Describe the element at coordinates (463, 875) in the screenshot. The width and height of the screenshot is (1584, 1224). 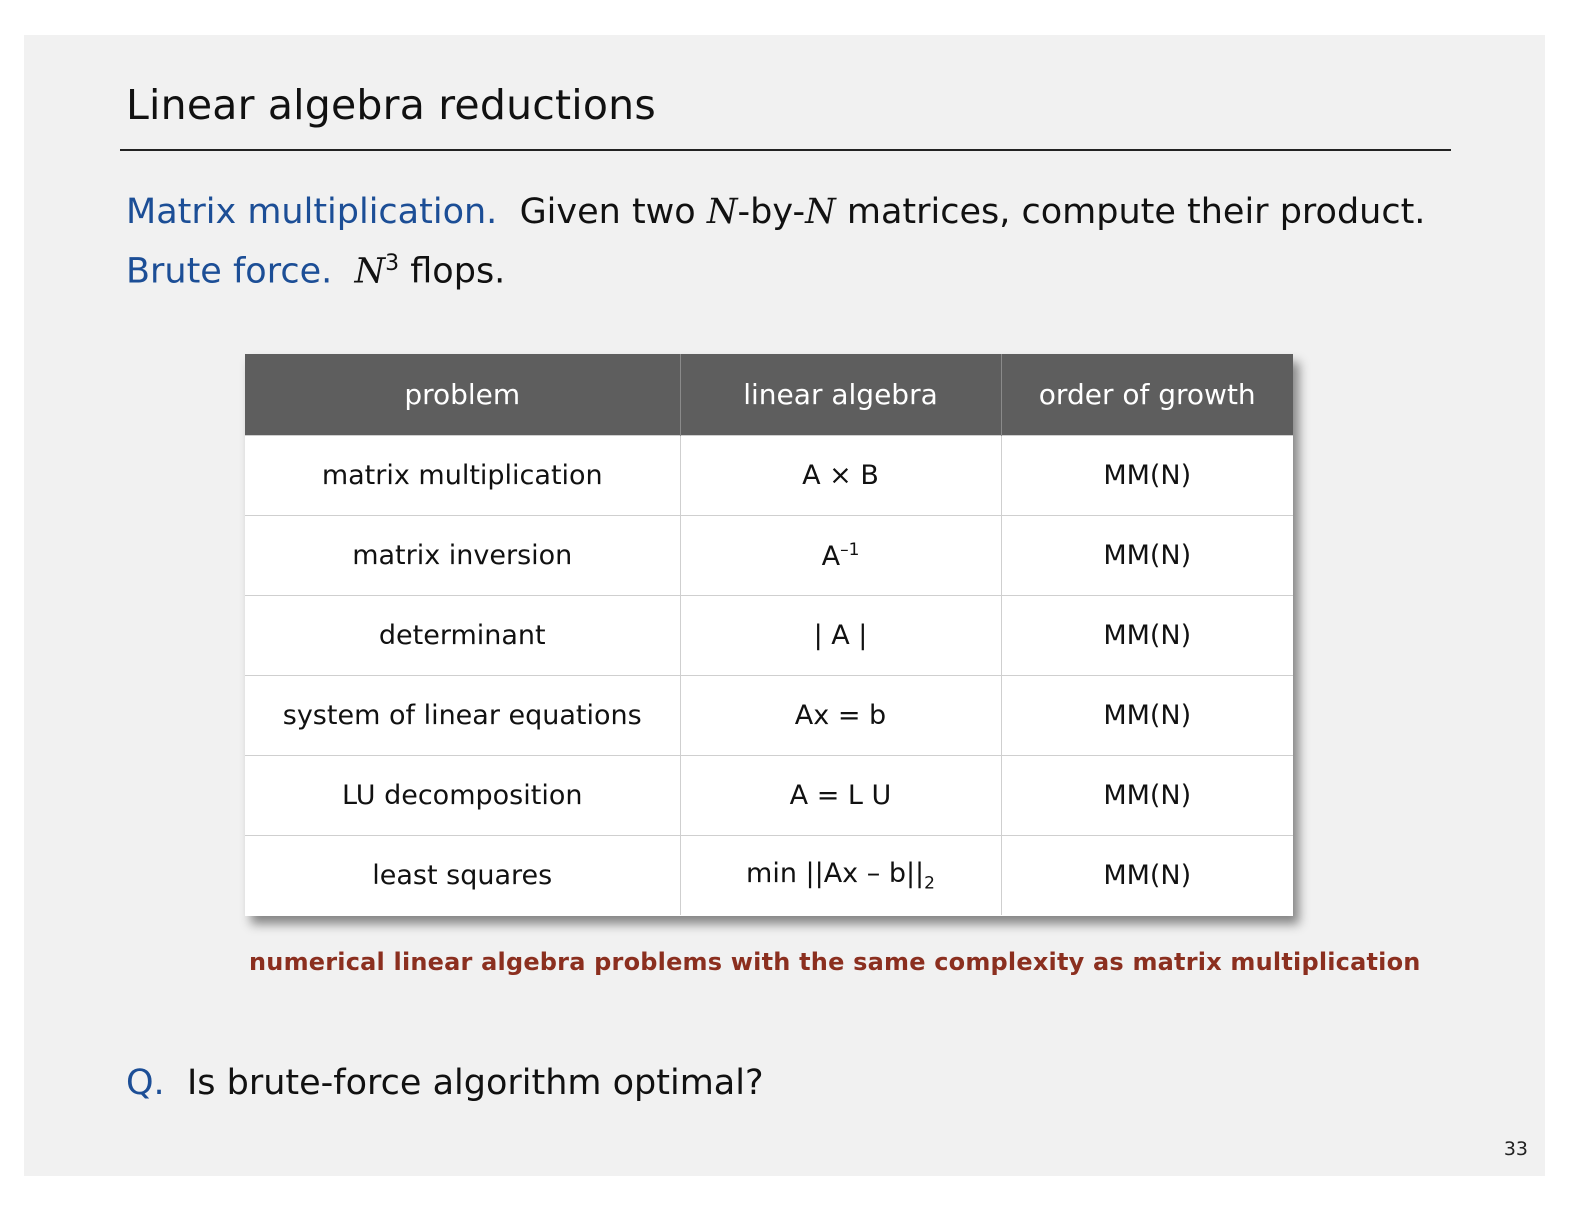
I see `cell-problem: least squares` at that location.